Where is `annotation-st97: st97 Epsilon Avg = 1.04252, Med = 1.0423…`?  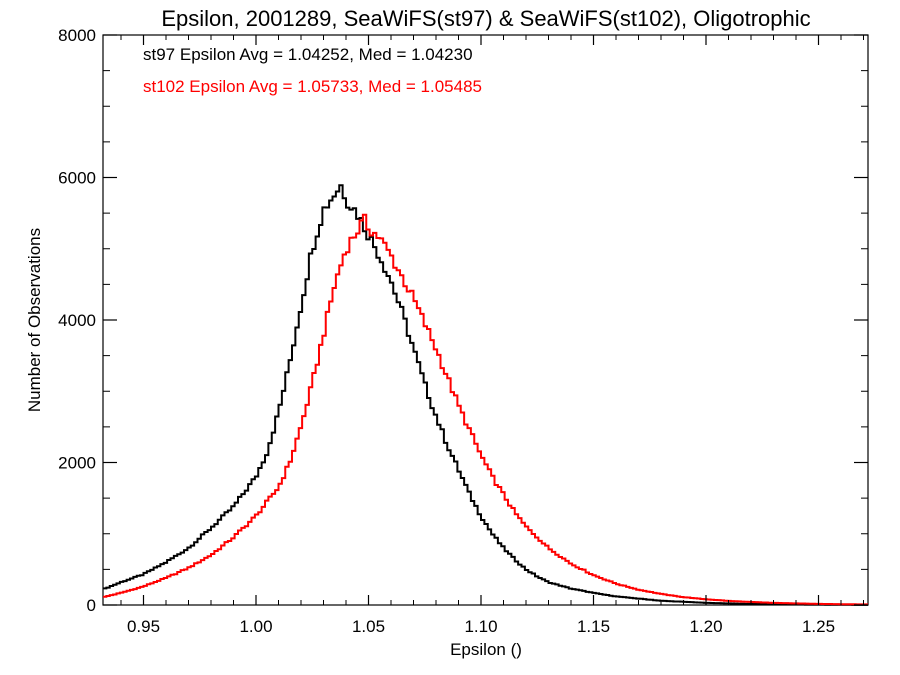
annotation-st97: st97 Epsilon Avg = 1.04252, Med = 1.0423… is located at coordinates (308, 54).